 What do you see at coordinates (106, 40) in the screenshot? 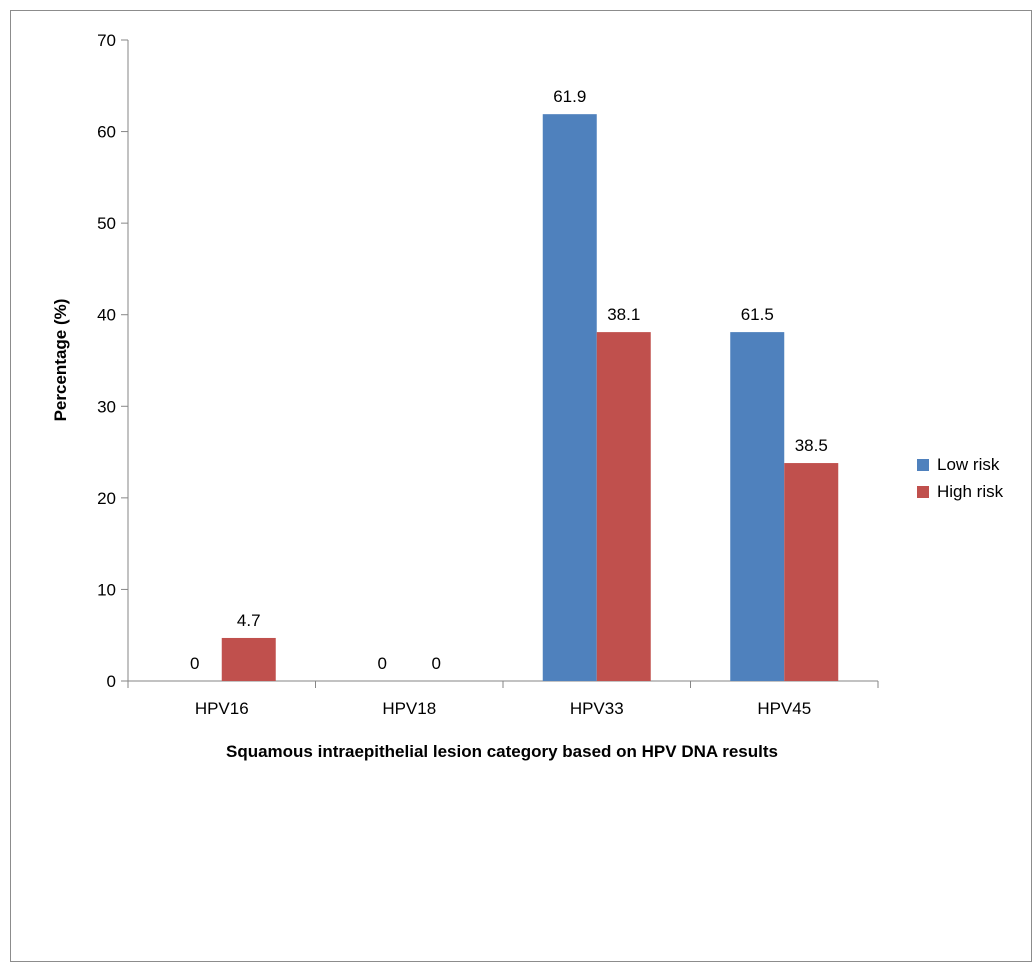
I see `y-tick-label: 70` at bounding box center [106, 40].